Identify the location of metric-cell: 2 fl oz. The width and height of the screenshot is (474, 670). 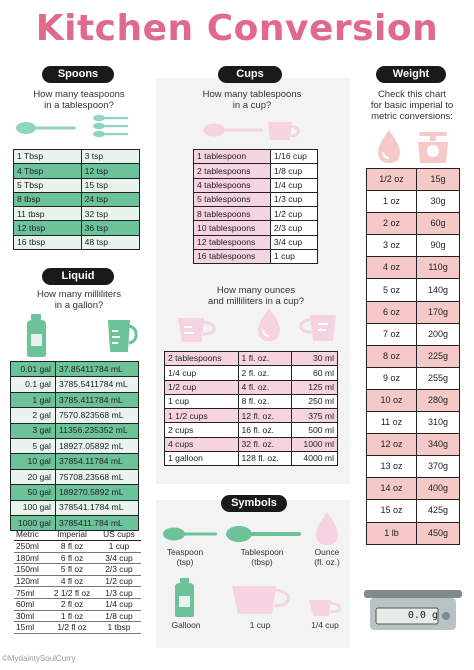
(72, 604).